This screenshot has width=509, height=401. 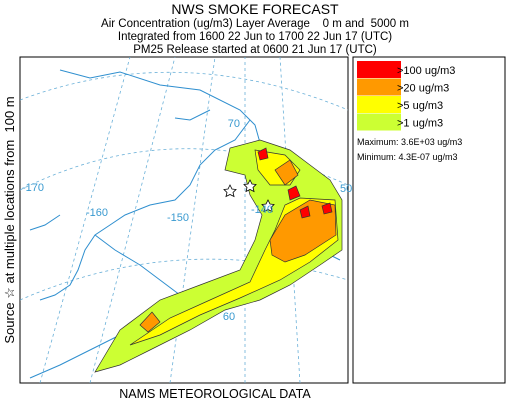 I want to click on minimum: Minimum: 4.3E-07 ug/m3, so click(x=407, y=157).